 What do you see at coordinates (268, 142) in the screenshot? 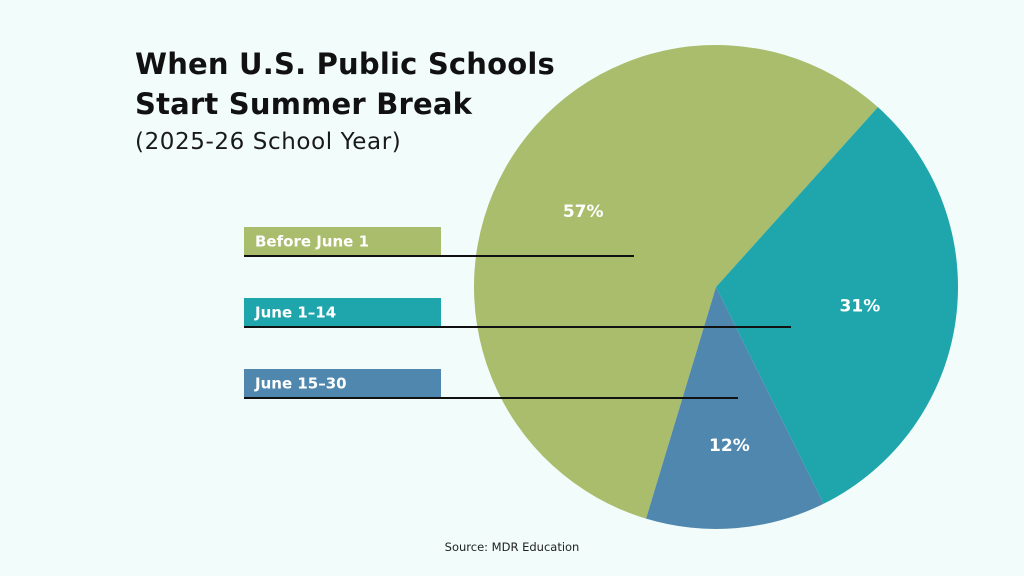
I see `chart-subtitle: (2025-26 School Year)` at bounding box center [268, 142].